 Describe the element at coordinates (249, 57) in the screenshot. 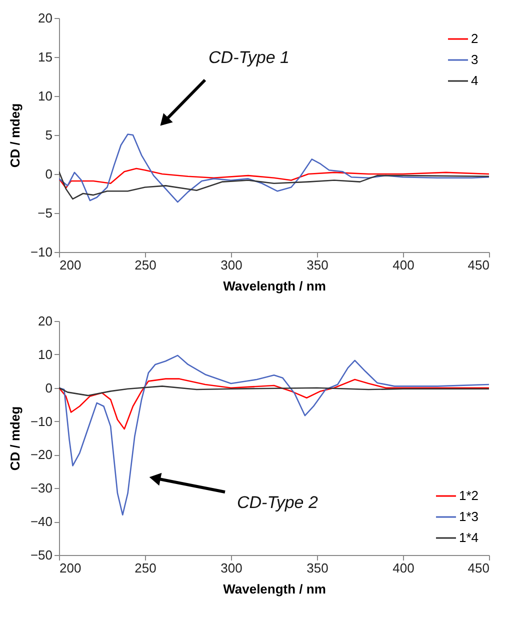

I see `annotation: CD-Type 1` at that location.